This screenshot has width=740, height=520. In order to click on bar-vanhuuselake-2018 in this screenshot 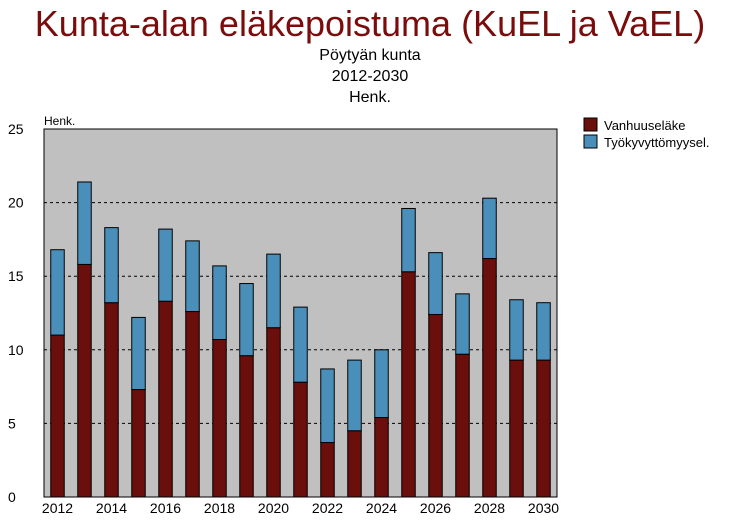, I will do `click(219, 418)`.